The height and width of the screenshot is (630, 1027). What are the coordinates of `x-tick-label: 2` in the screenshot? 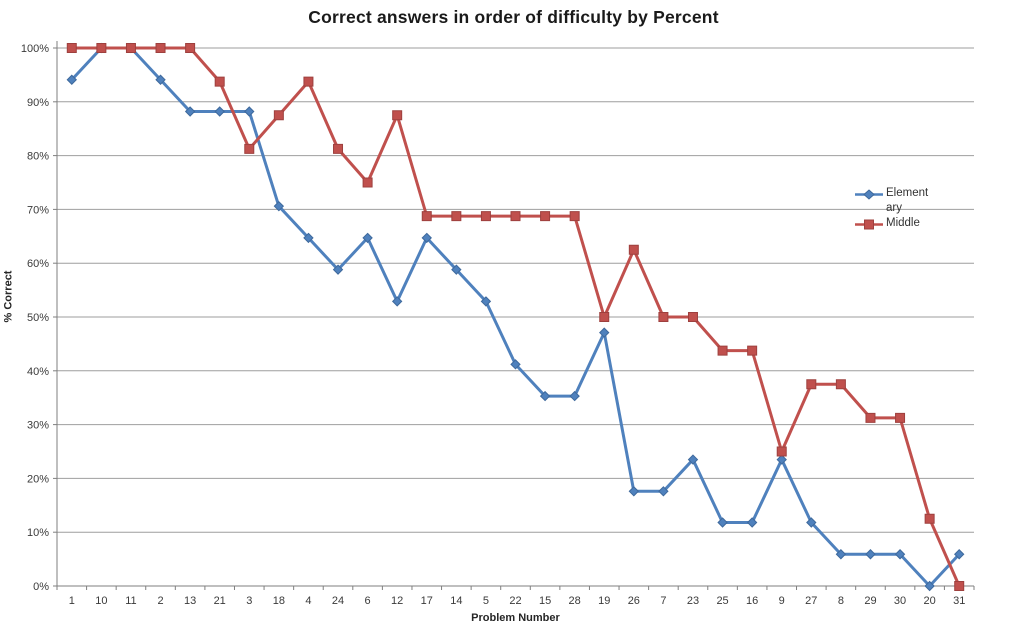 It's located at (160, 601).